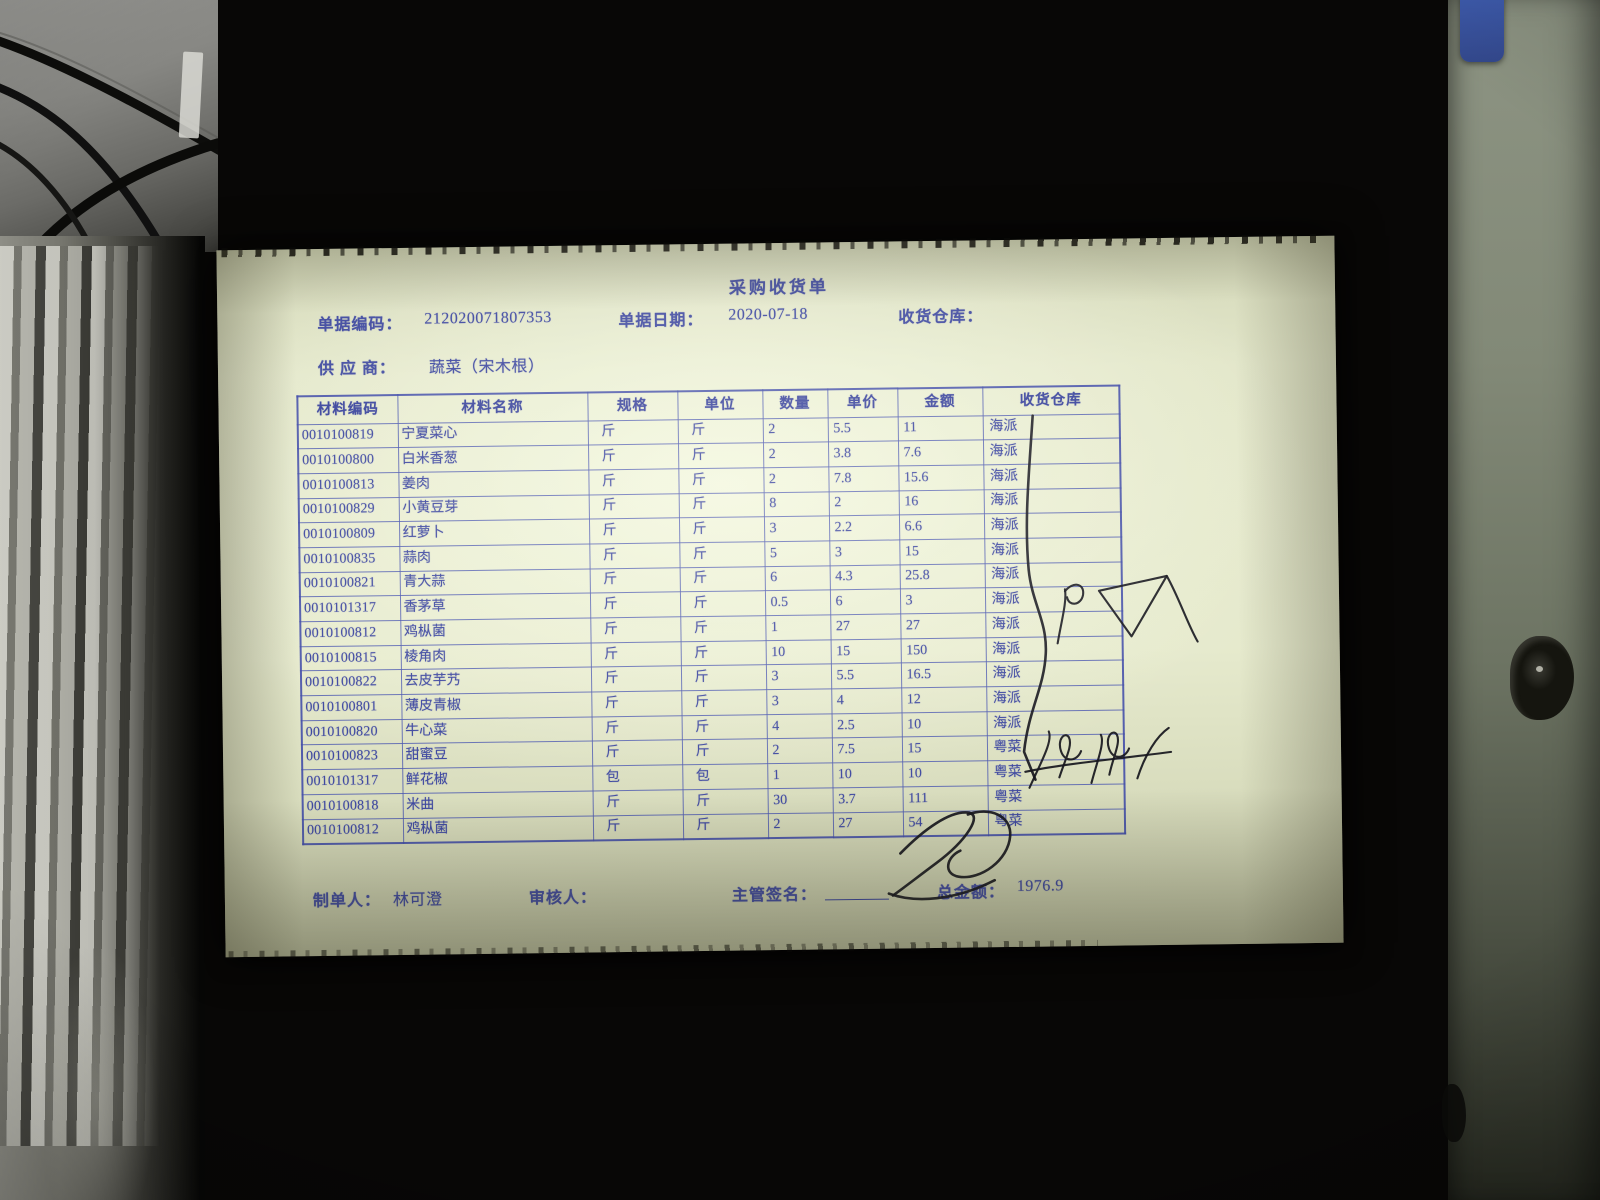 This screenshot has width=1600, height=1200. What do you see at coordinates (864, 528) in the screenshot?
I see `table-cell: 2.2` at bounding box center [864, 528].